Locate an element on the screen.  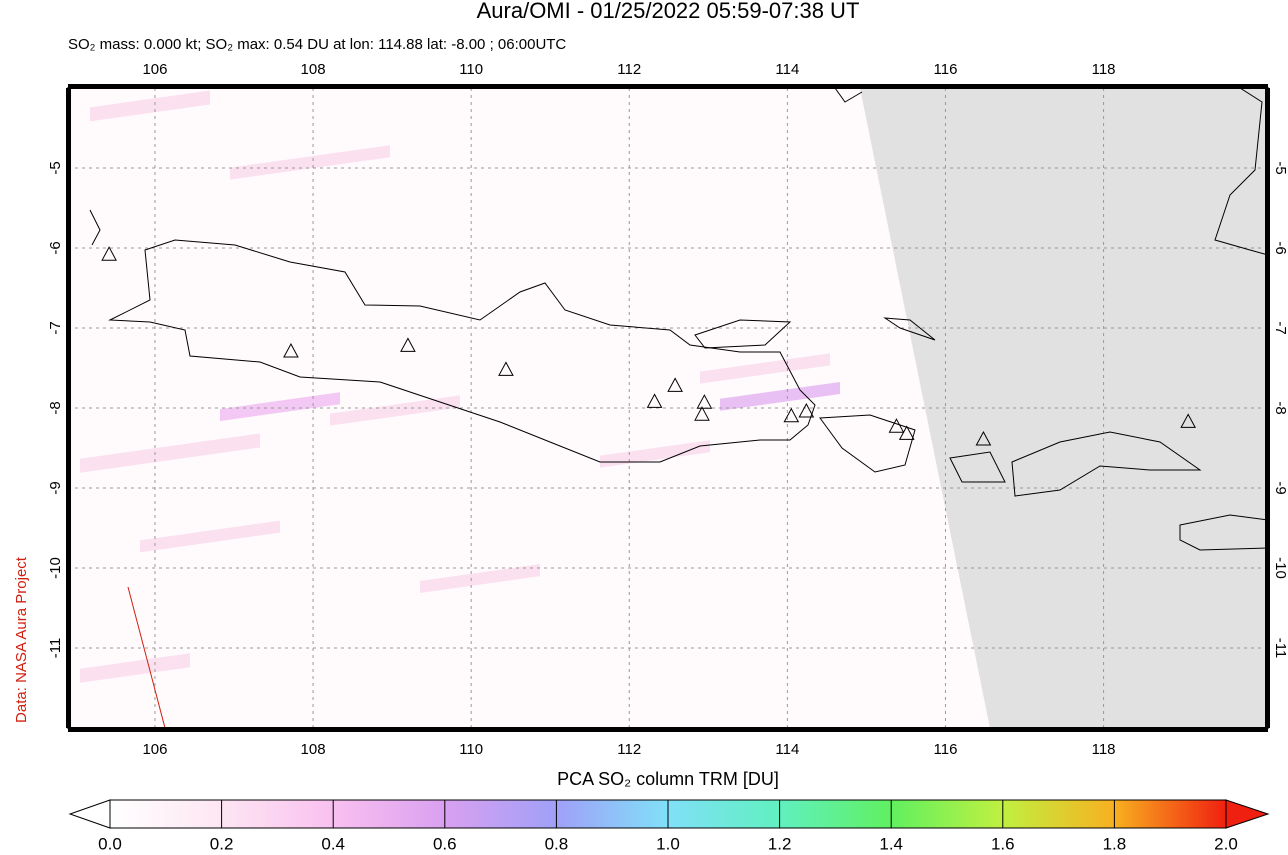
frame-bar-bottom is located at coordinates (668, 729).